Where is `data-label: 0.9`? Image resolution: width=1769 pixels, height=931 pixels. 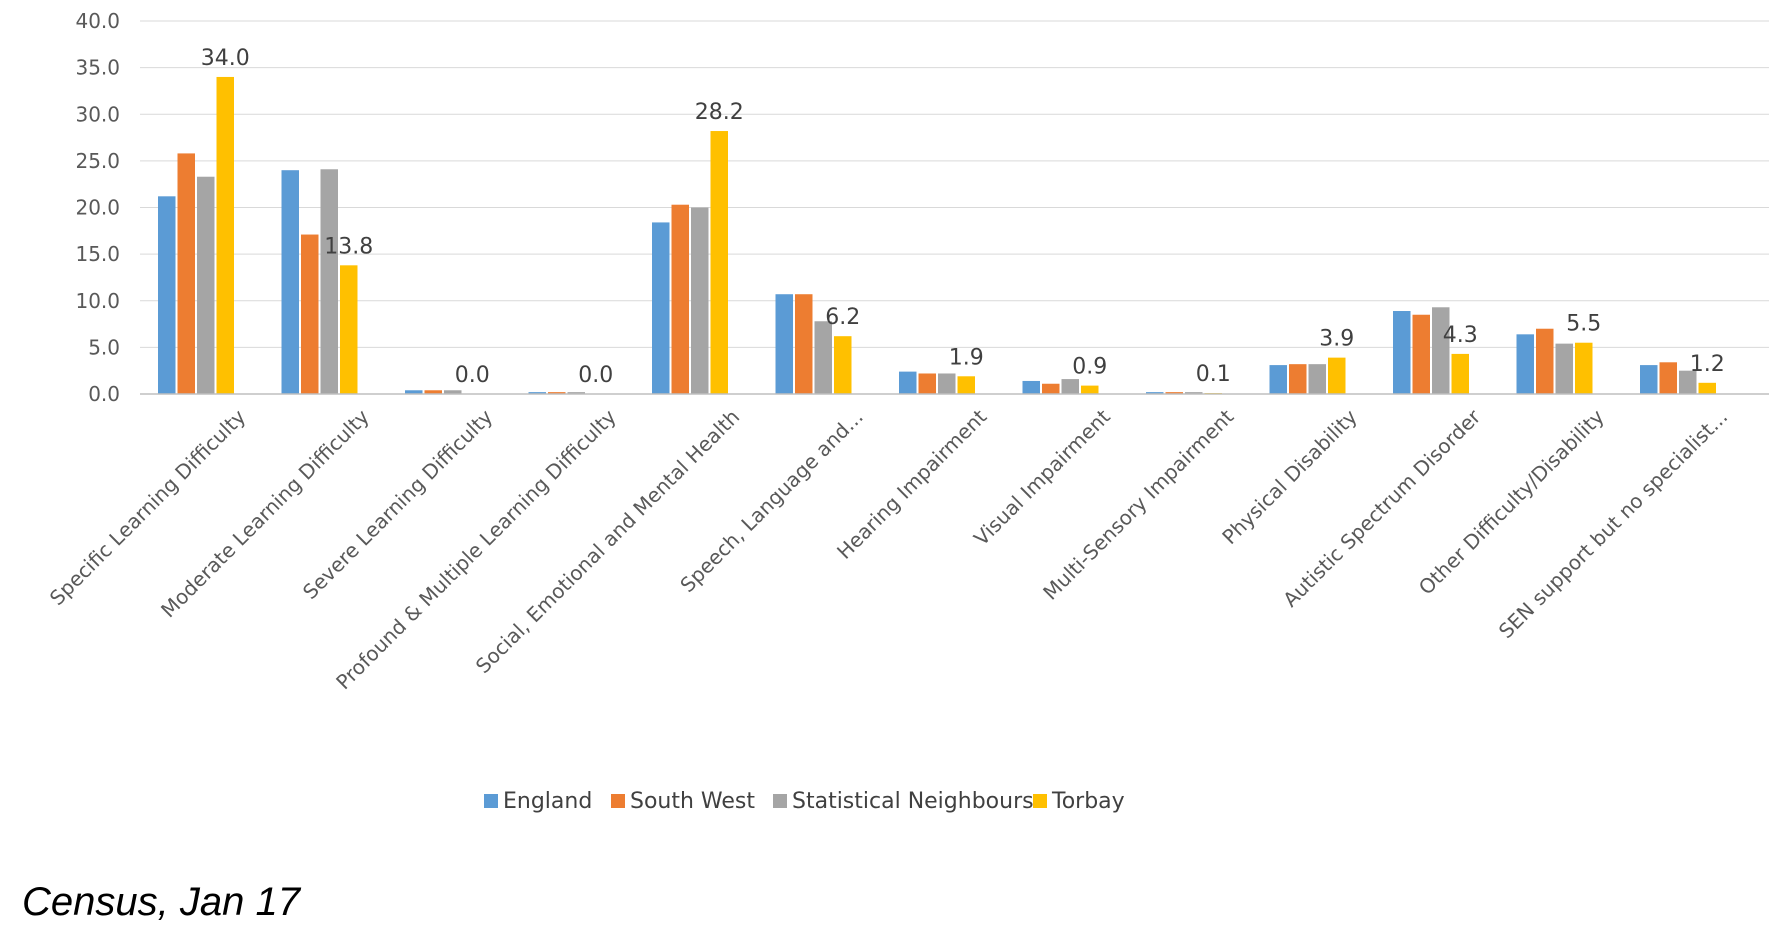
data-label: 0.9 is located at coordinates (1089, 367).